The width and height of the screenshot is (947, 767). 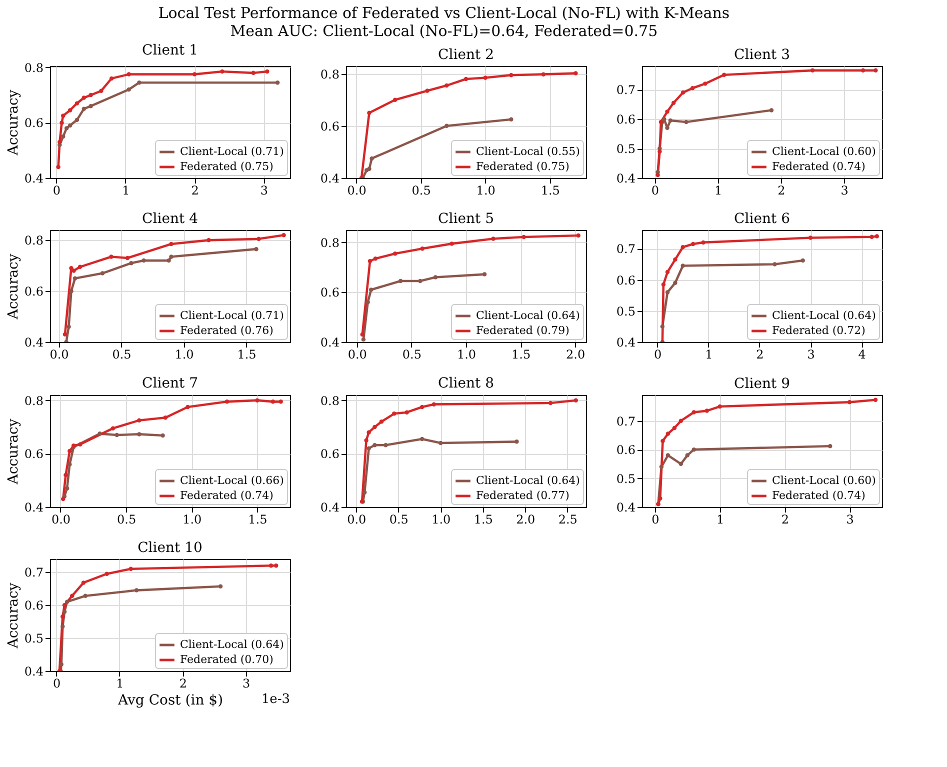 I want to click on x-tick-label: 1, so click(x=718, y=191).